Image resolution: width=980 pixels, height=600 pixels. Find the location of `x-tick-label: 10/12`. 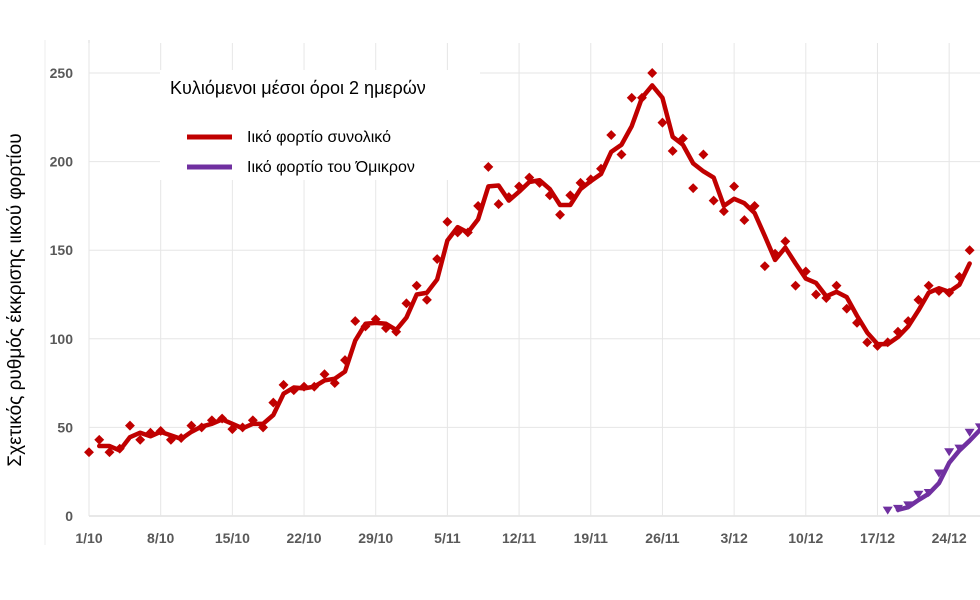

x-tick-label: 10/12 is located at coordinates (805, 538).